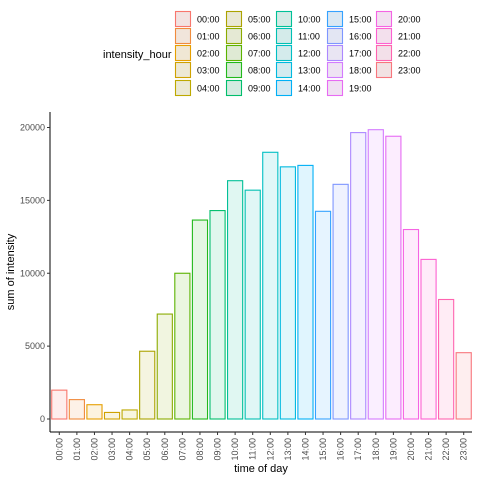 This screenshot has height=480, width=480. I want to click on legend-label: 03:00, so click(208, 71).